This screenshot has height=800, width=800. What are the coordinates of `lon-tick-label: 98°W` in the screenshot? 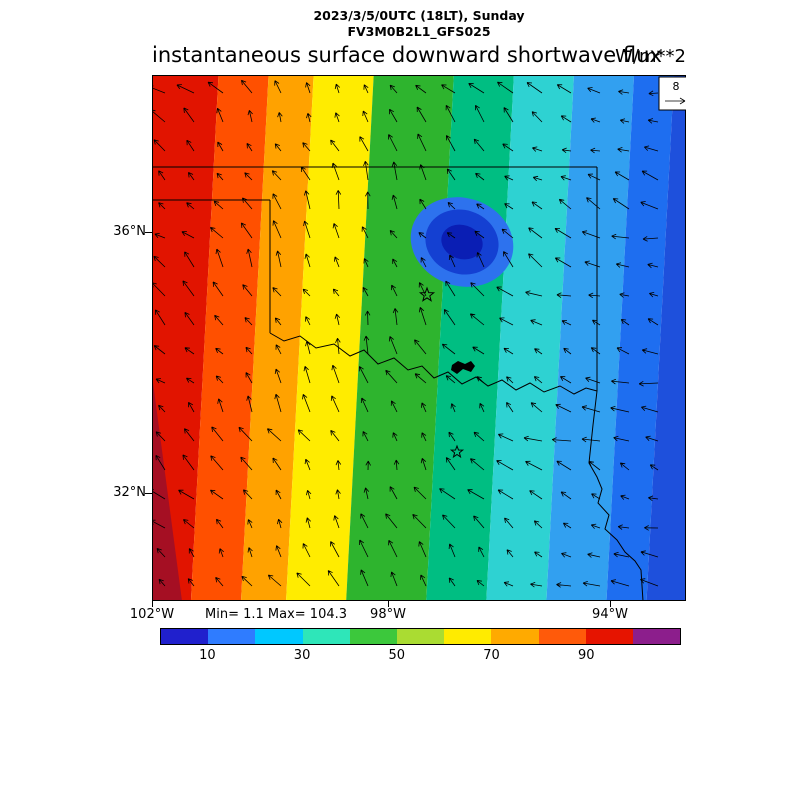 It's located at (388, 614).